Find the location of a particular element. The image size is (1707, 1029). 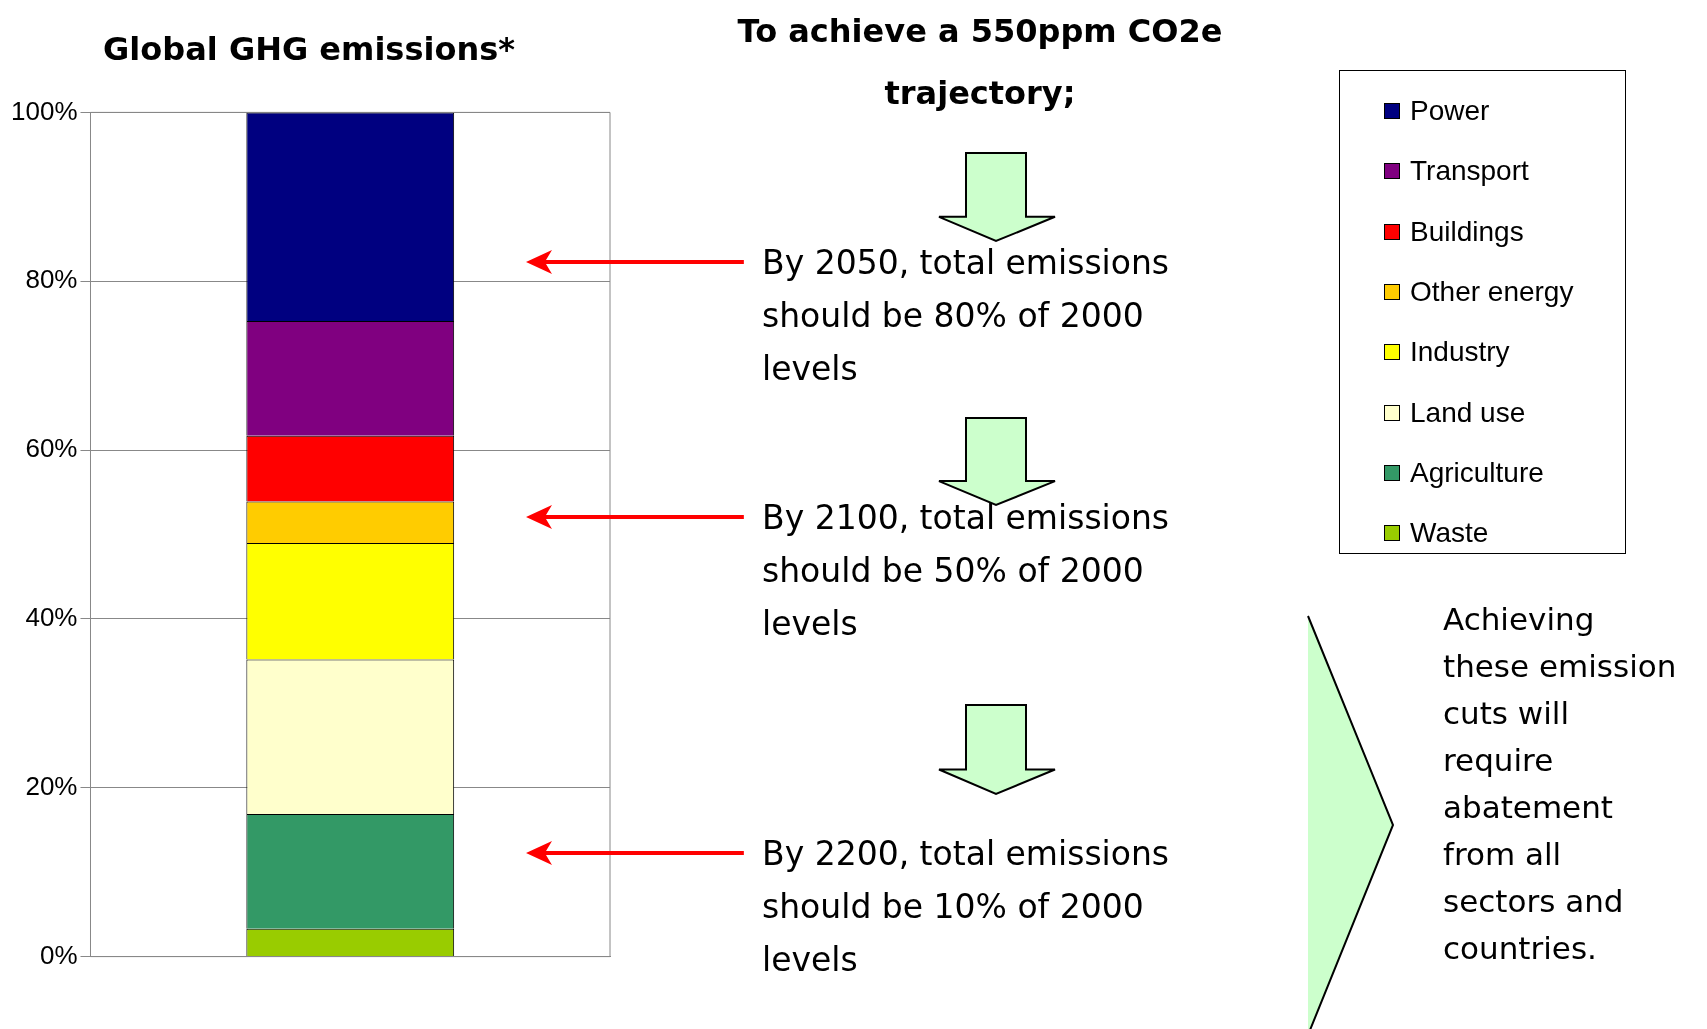

text: To achieve a 550ppm CO2e trajectory; is located at coordinates (980, 62).